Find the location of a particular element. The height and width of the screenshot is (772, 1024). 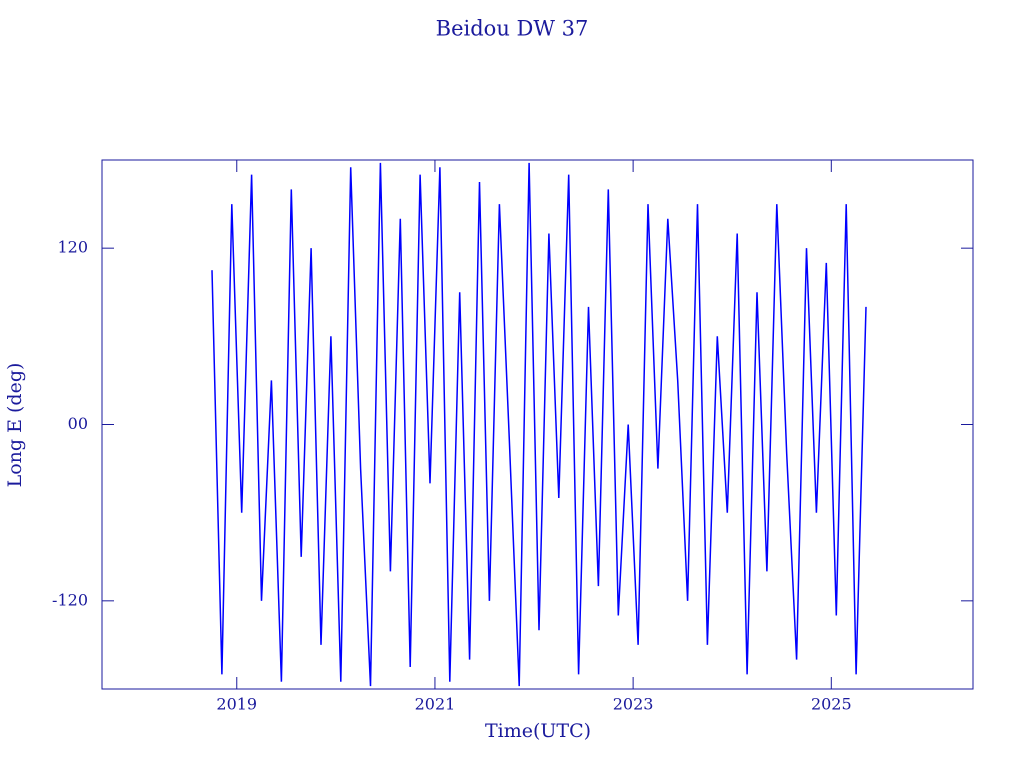

x-axis-label: Time(UTC) is located at coordinates (538, 731).